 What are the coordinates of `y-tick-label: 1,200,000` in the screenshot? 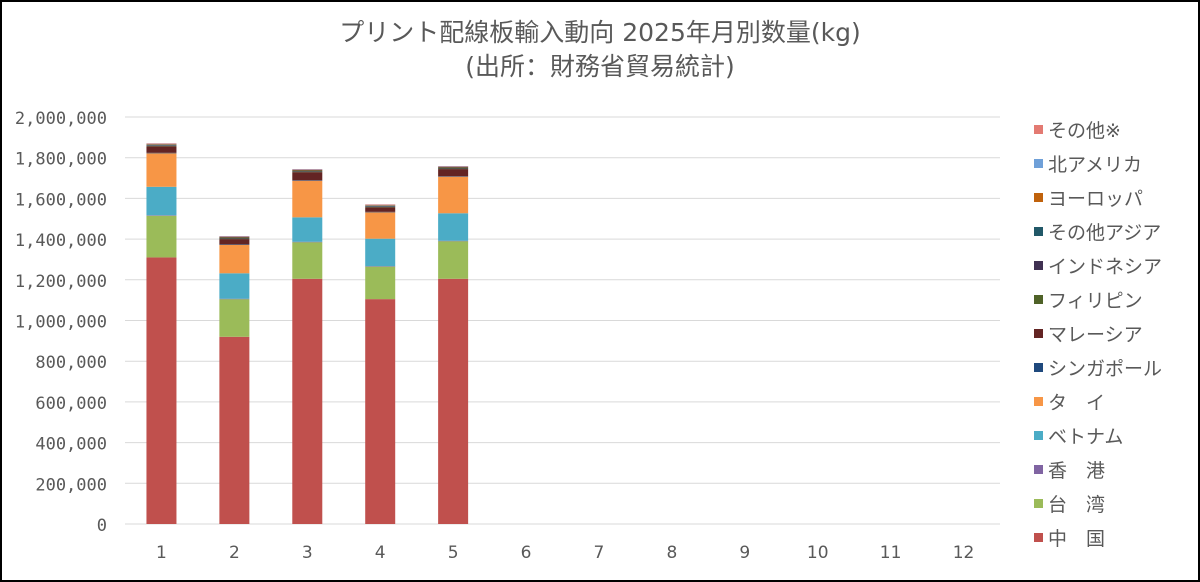 It's located at (61, 282).